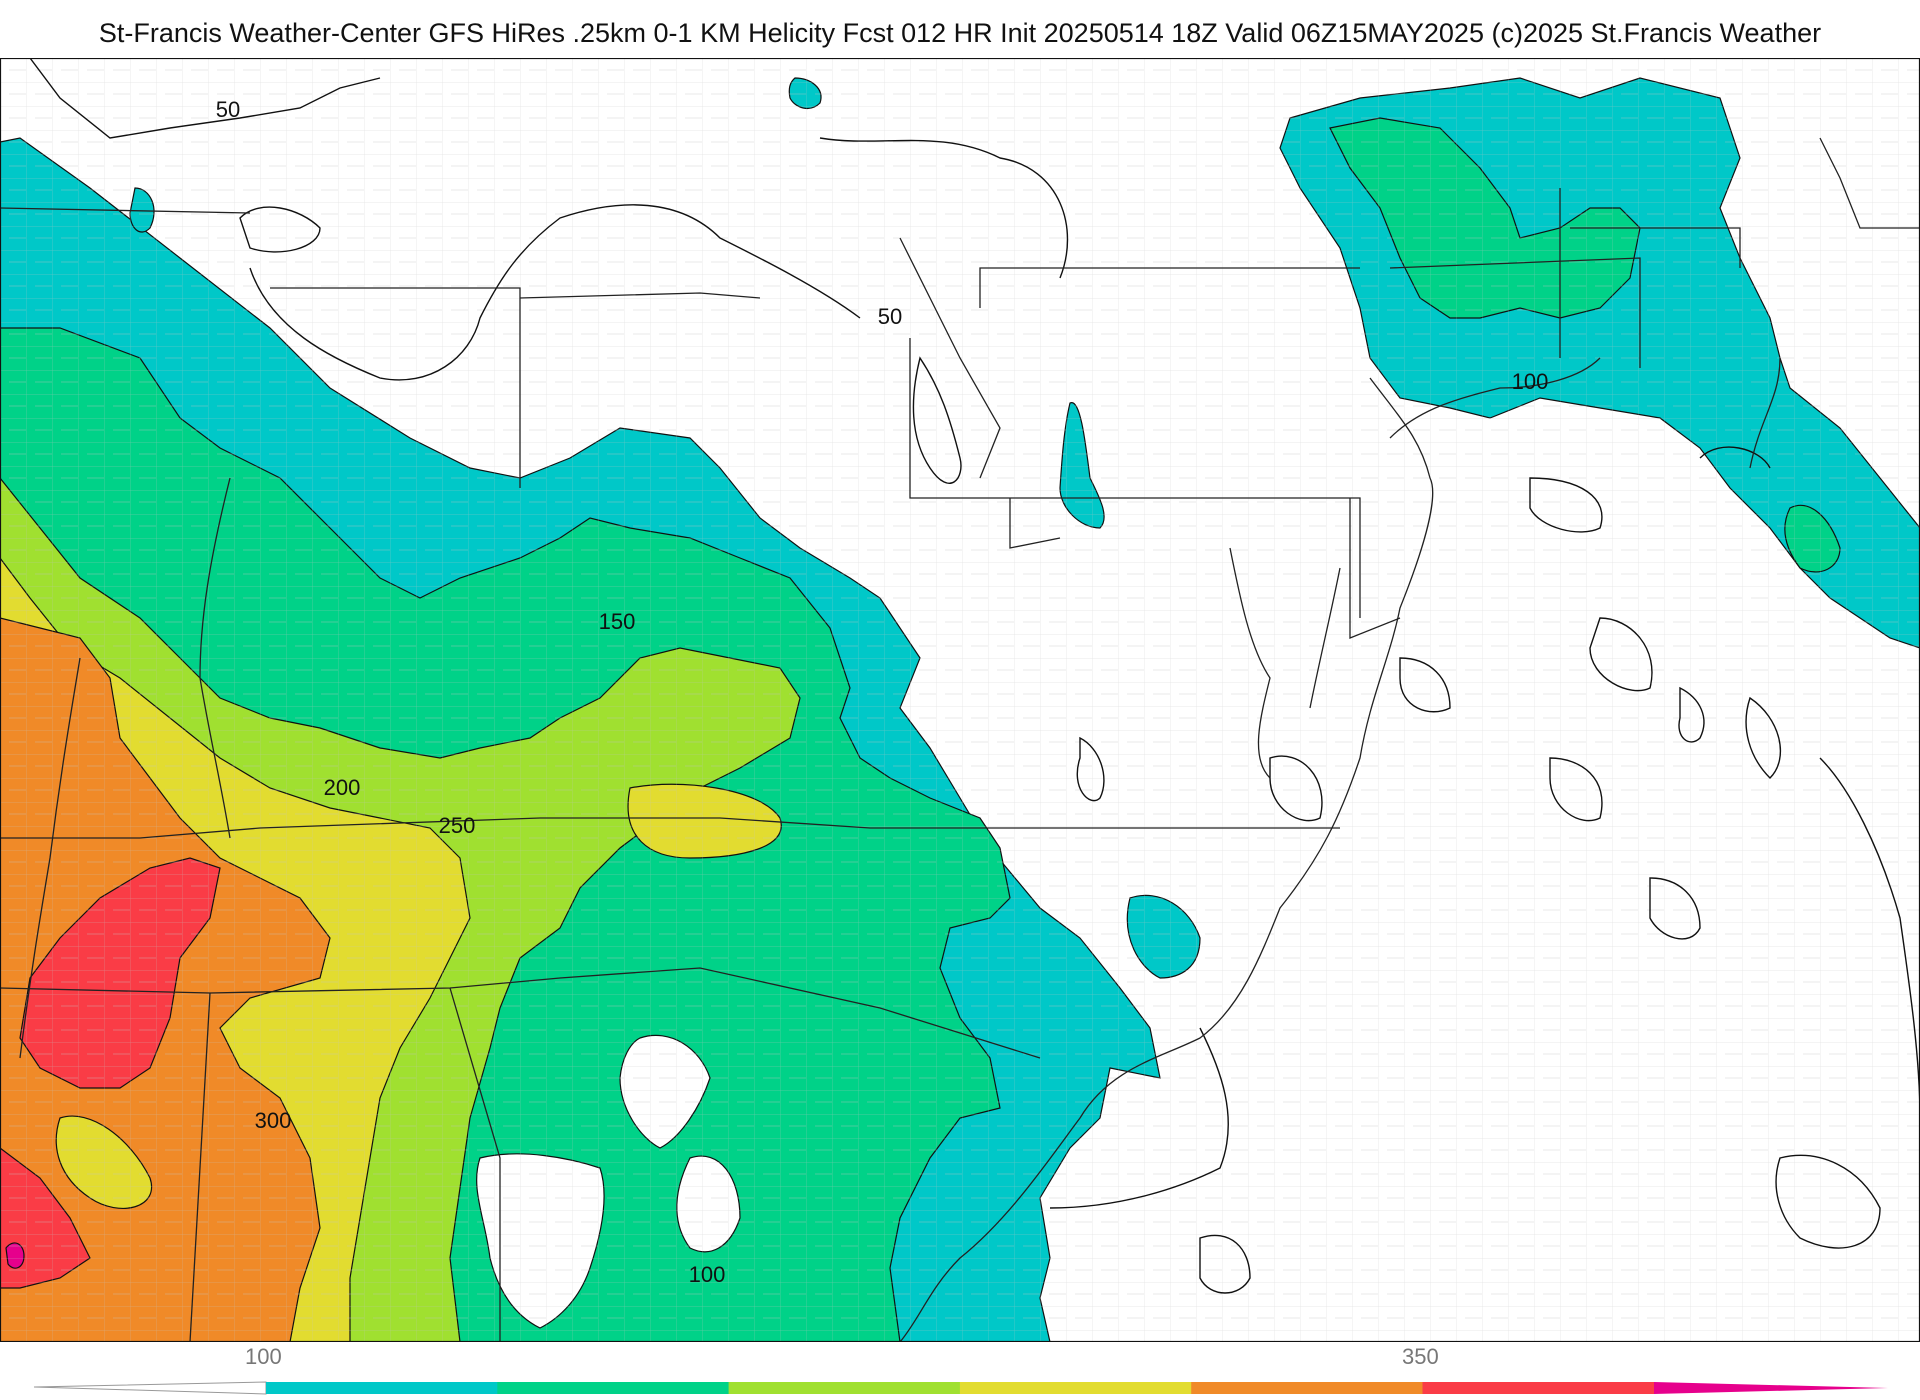  I want to click on contour-label-50-west: 50, so click(228, 109).